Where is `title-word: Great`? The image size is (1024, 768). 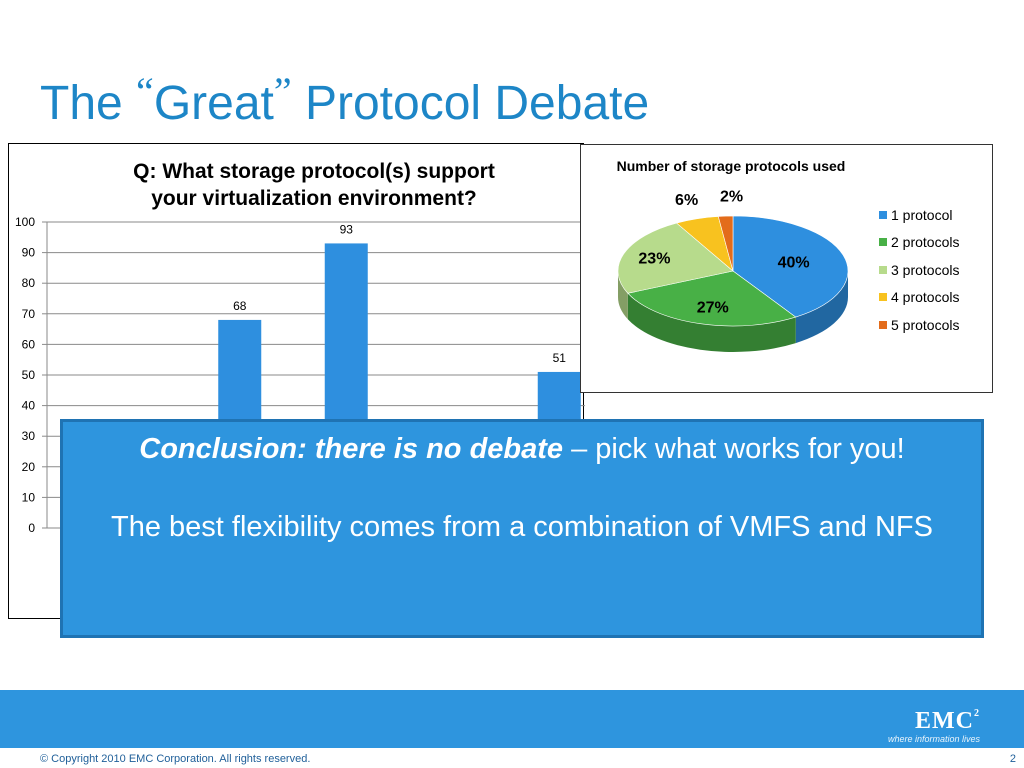
title-word: Great is located at coordinates (213, 103).